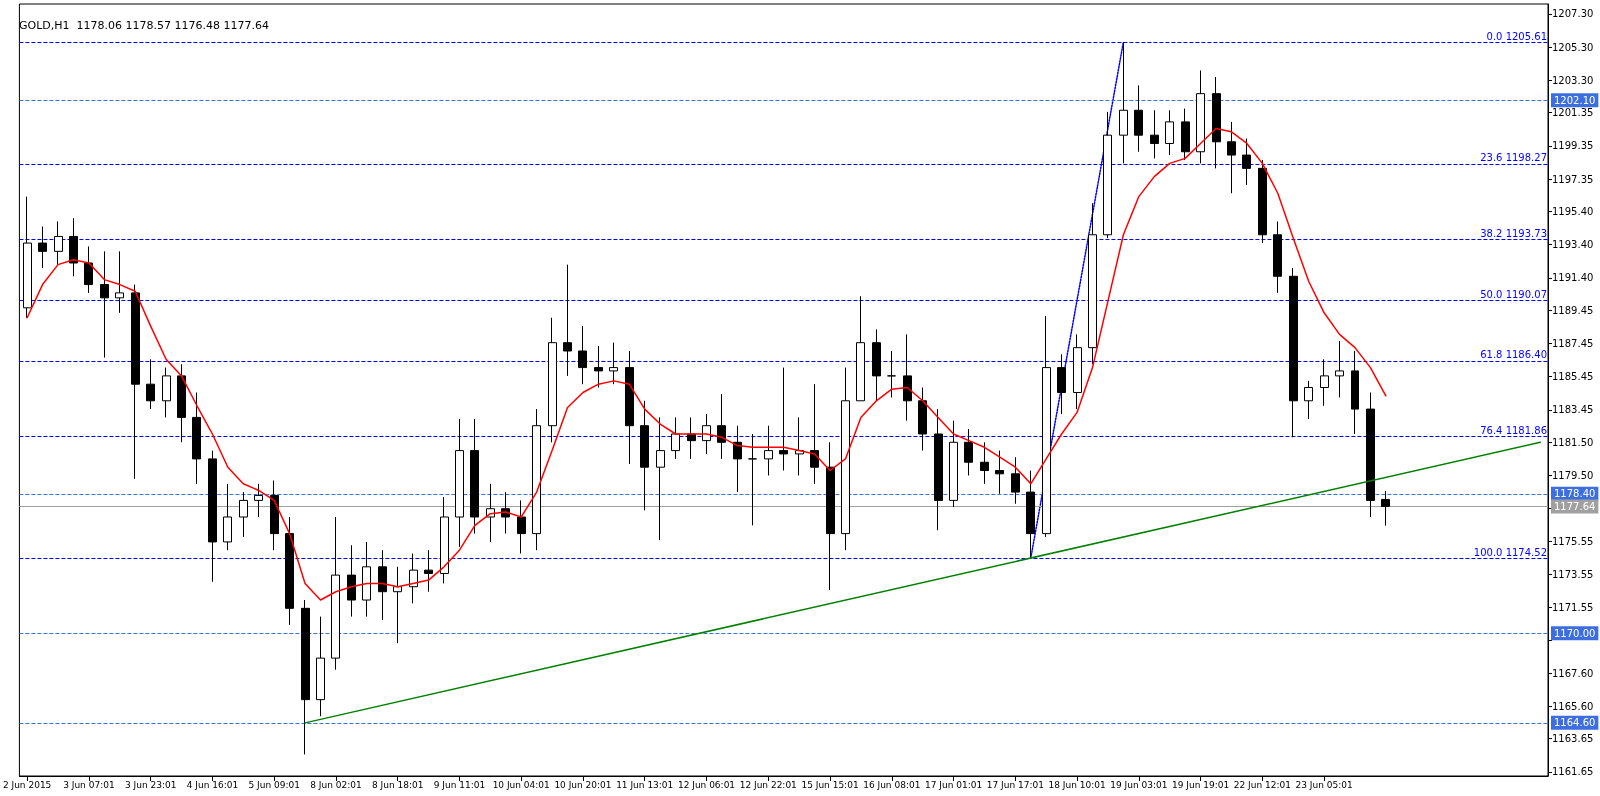 Image resolution: width=1600 pixels, height=796 pixels. What do you see at coordinates (1573, 179) in the screenshot?
I see `y-tick-label: 1197.35` at bounding box center [1573, 179].